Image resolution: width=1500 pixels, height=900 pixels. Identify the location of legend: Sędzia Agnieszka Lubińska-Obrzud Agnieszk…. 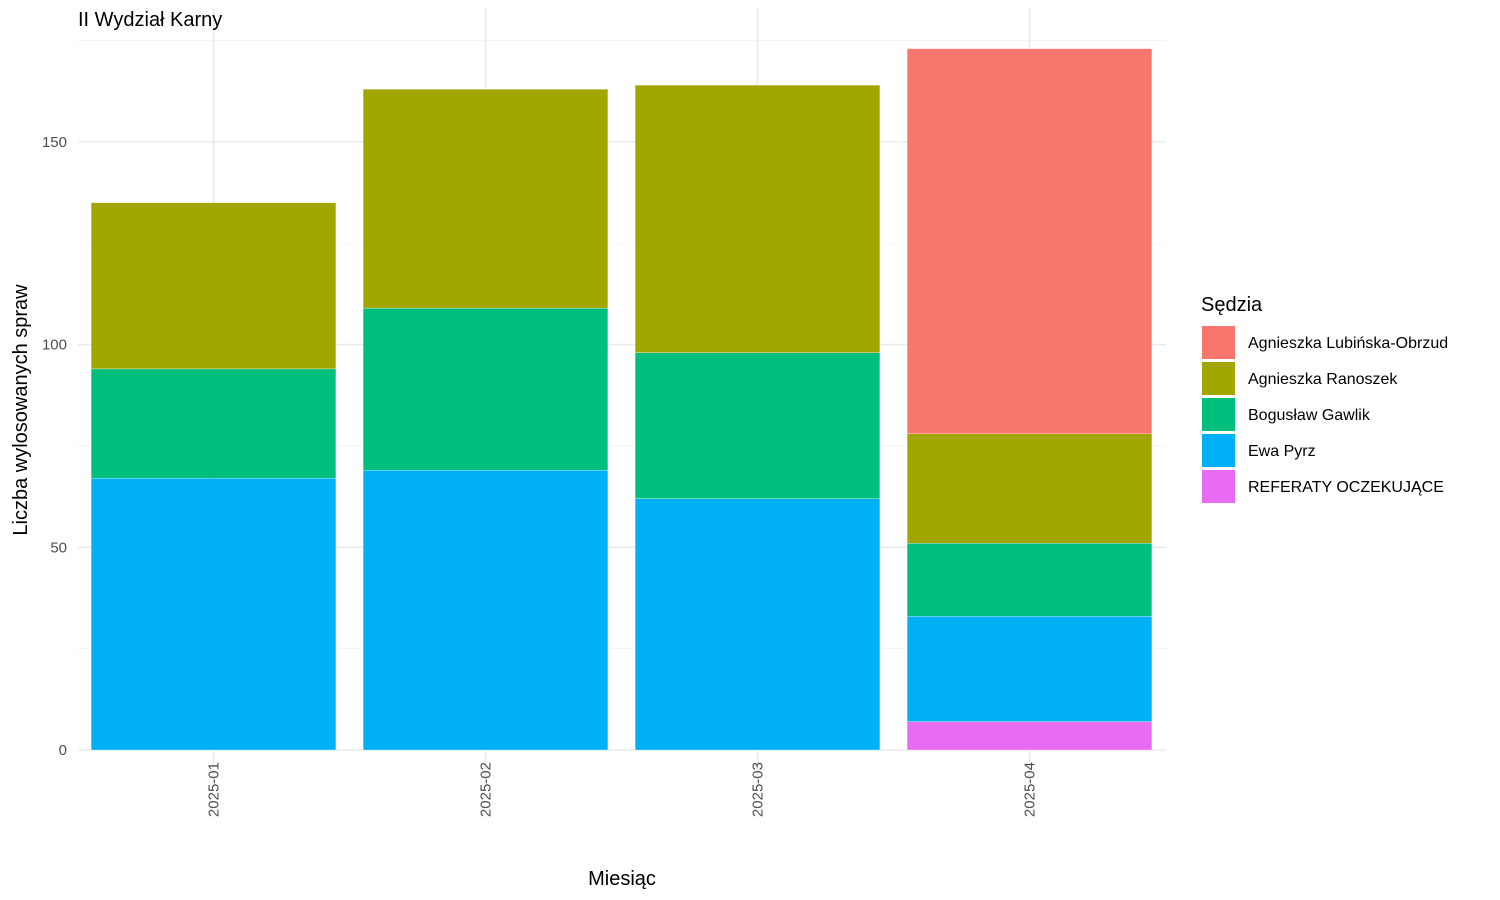
(1324, 398).